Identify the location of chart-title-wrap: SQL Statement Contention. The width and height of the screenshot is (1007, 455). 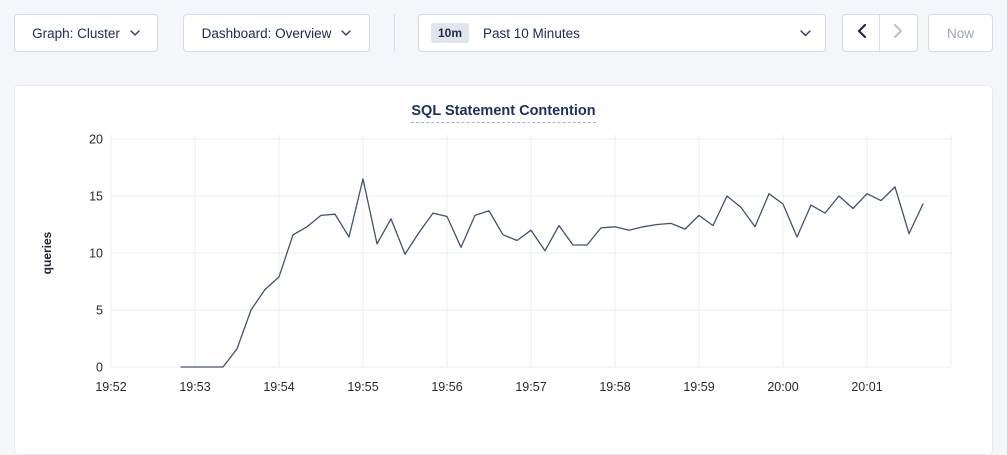
(503, 112).